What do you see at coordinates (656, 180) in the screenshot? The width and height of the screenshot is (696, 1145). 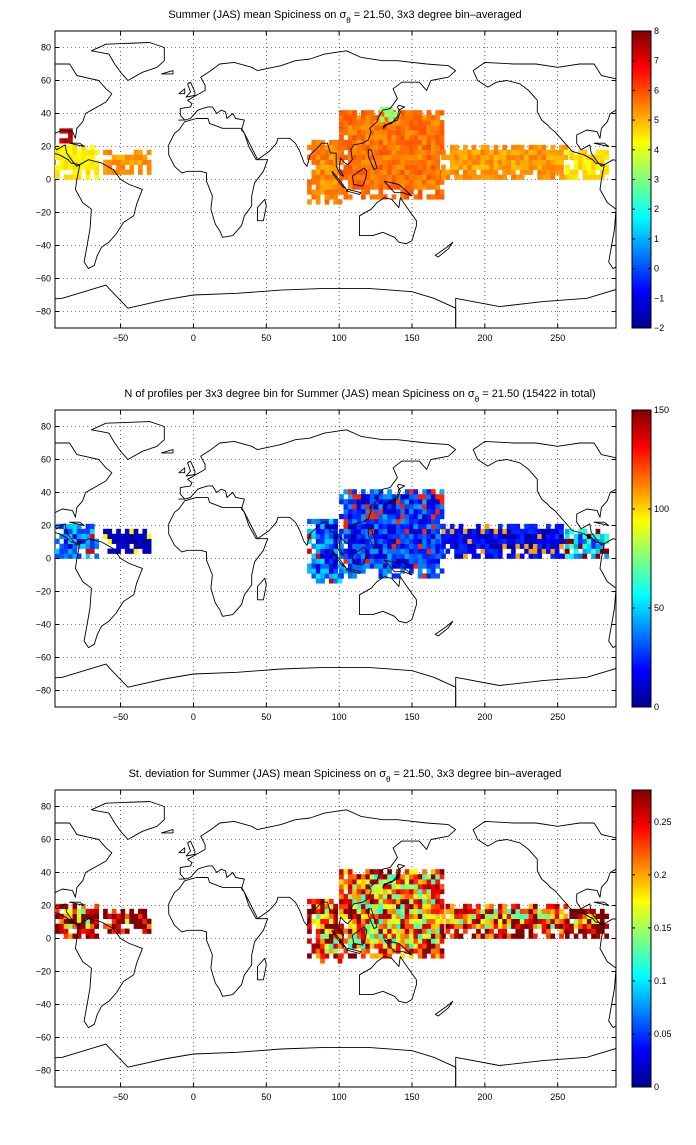 I see `colorbar-tick-label: 3` at bounding box center [656, 180].